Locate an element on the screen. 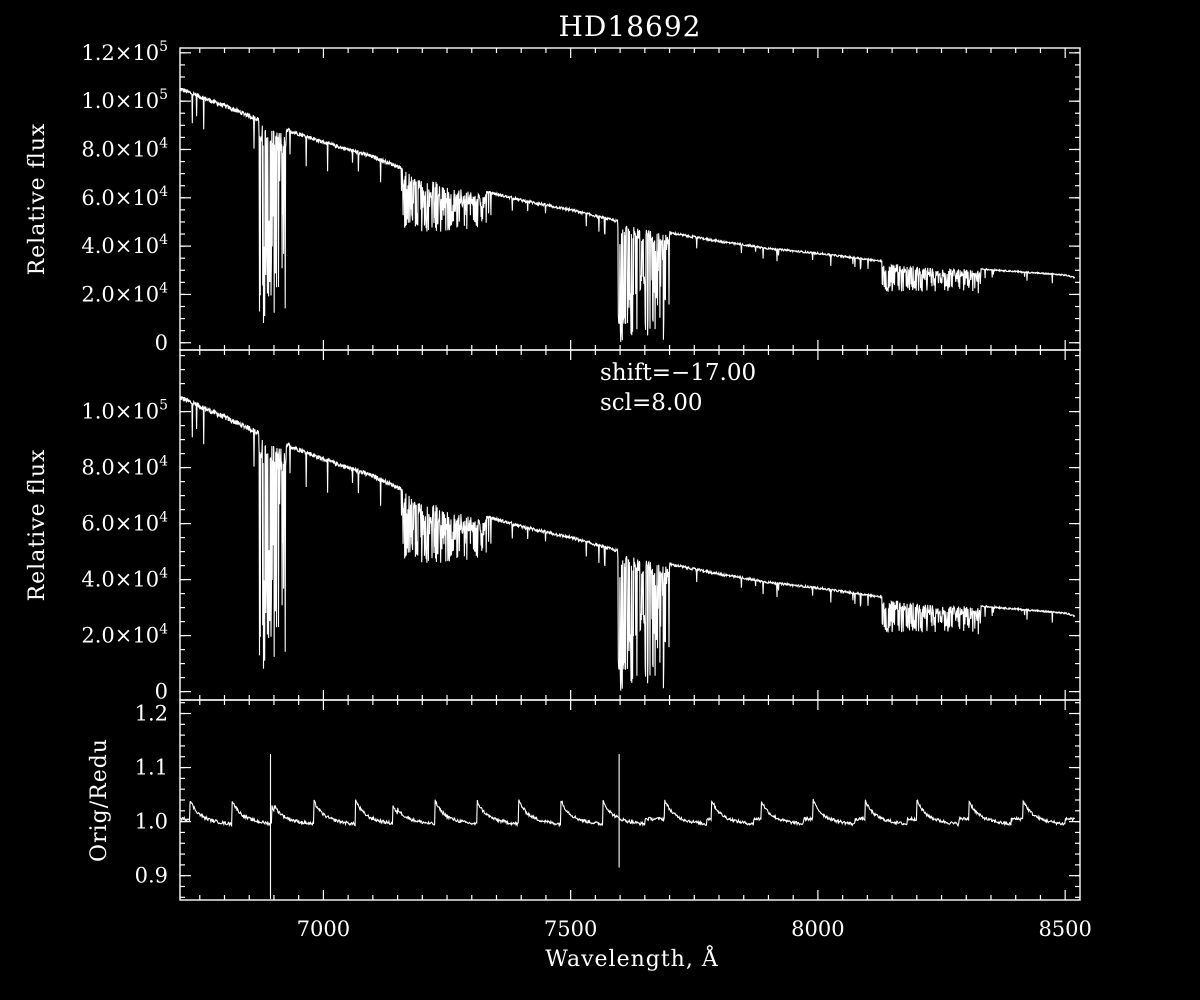  x-axis-label: Wavelength, Å is located at coordinates (632, 958).